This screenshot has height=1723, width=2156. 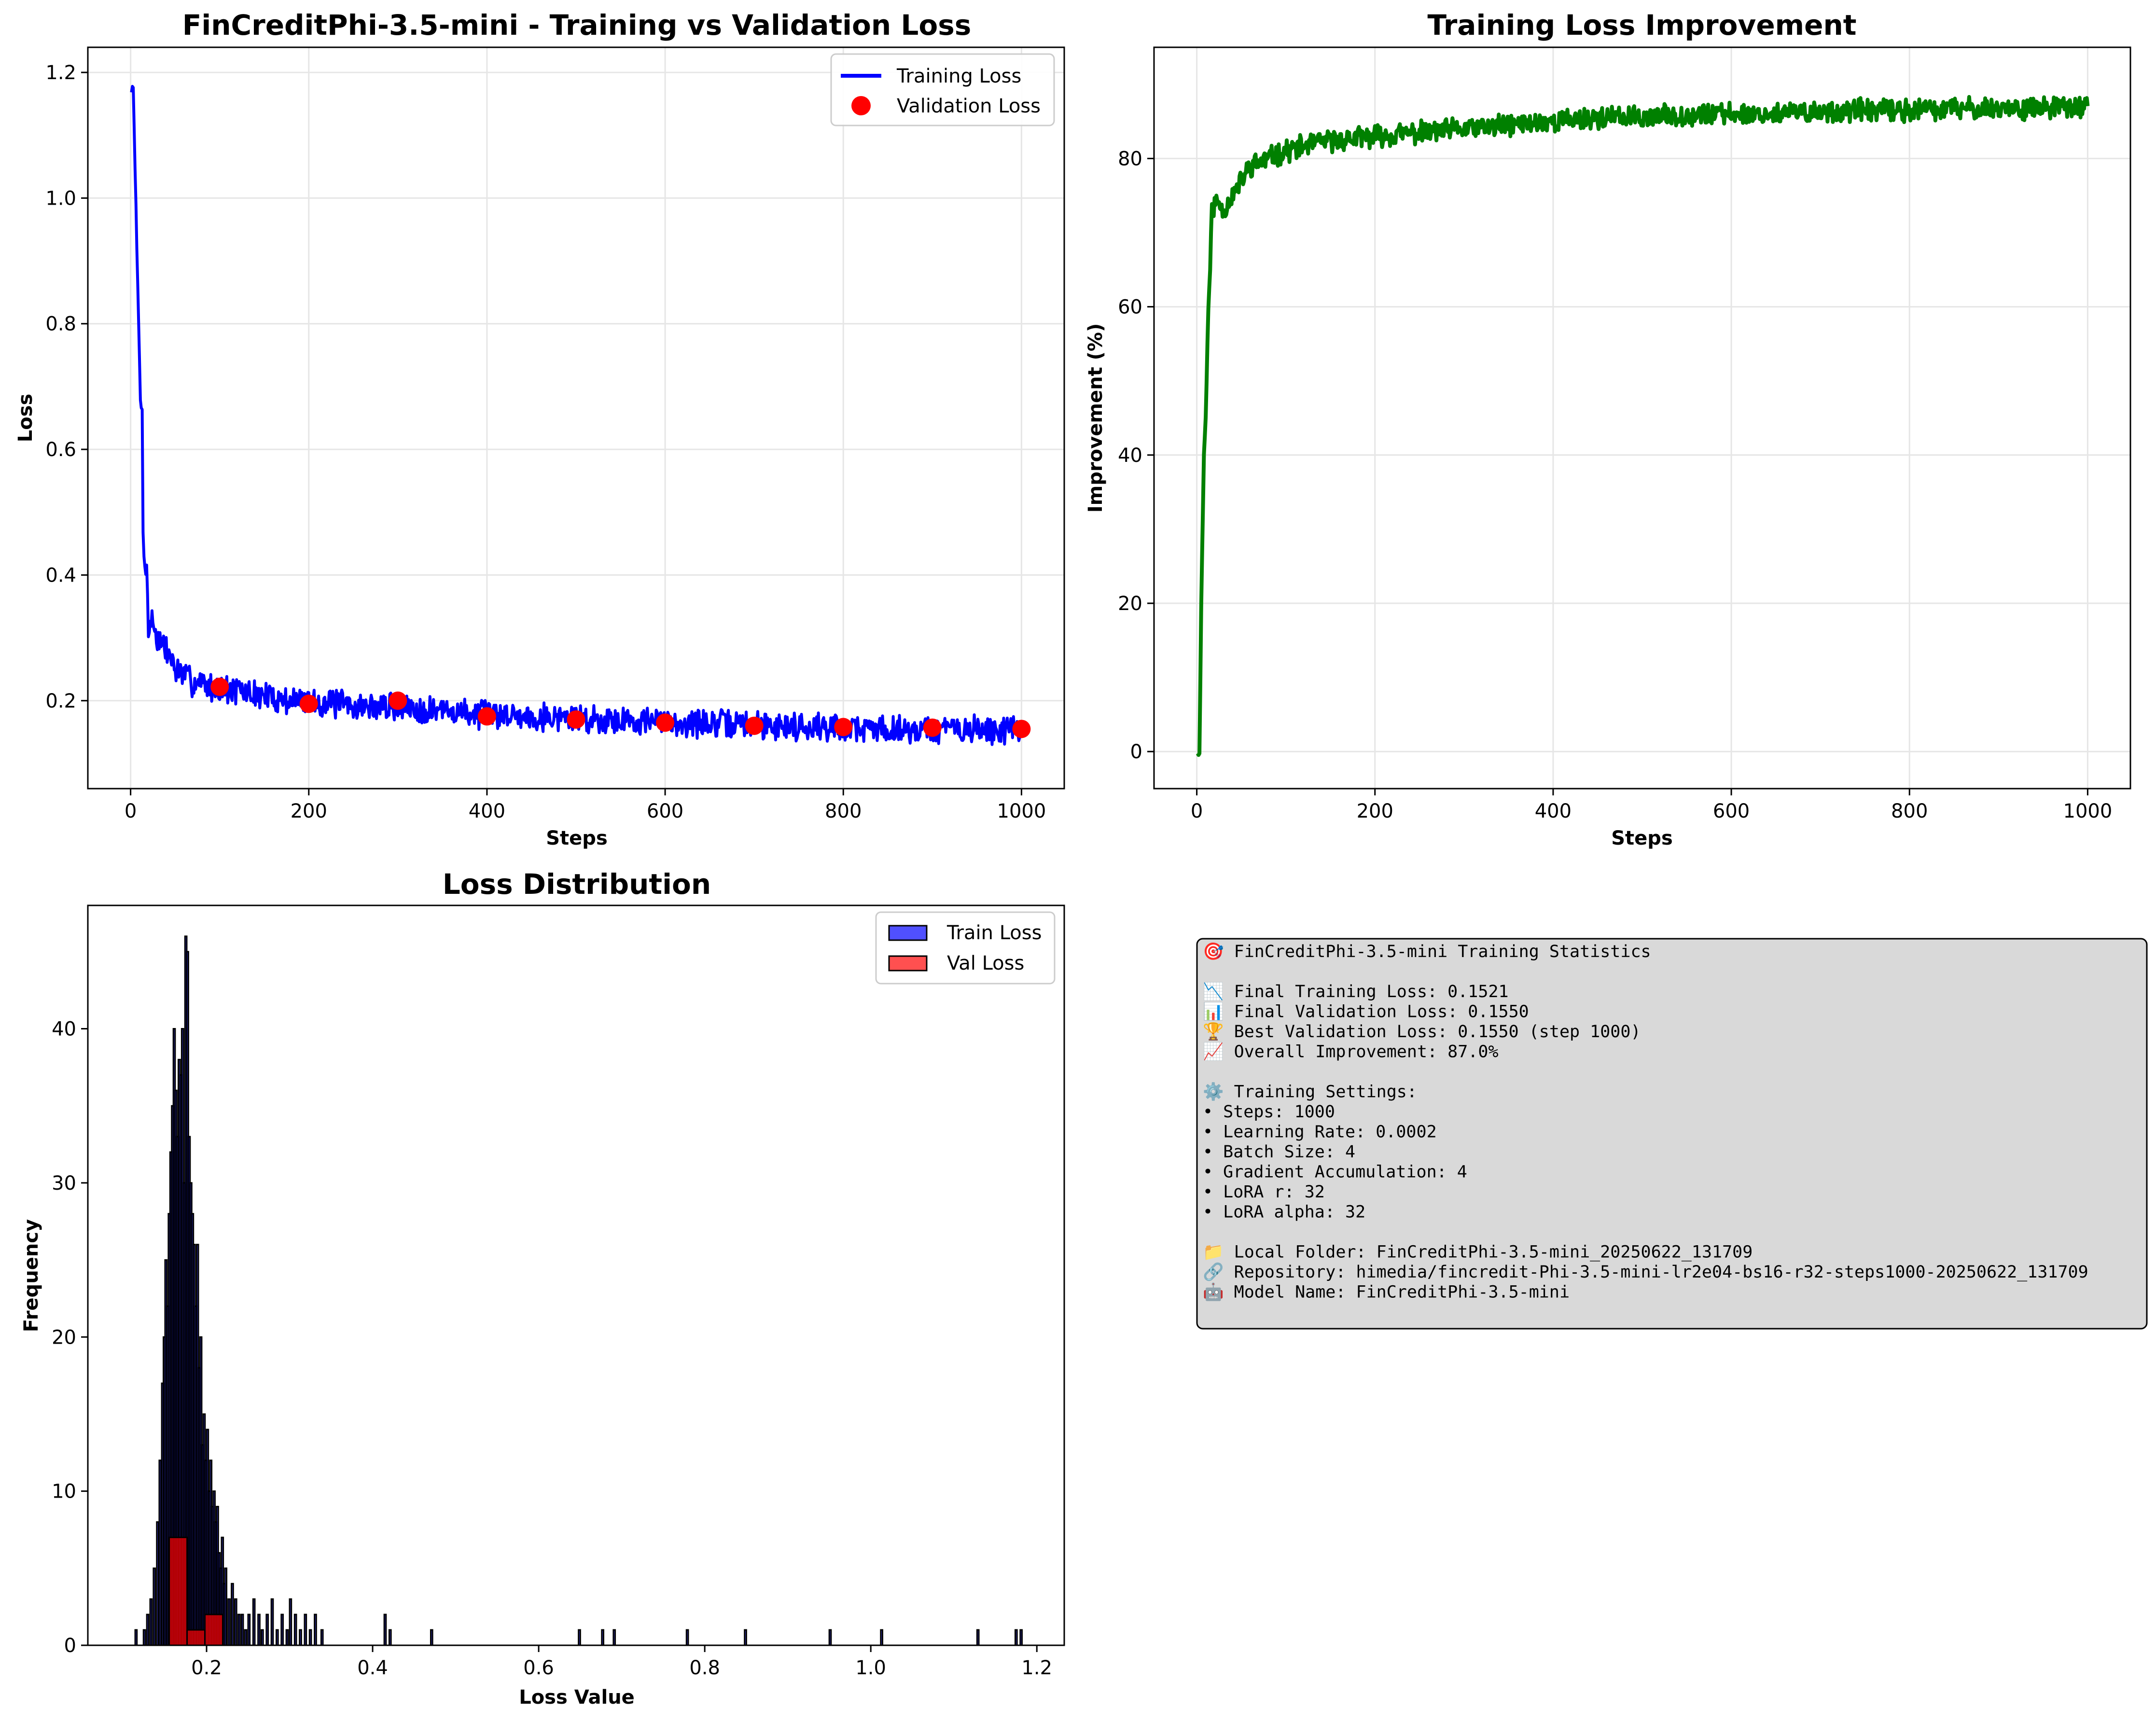 What do you see at coordinates (31, 1275) in the screenshot?
I see `distribution-chart-ylabel: Frequency` at bounding box center [31, 1275].